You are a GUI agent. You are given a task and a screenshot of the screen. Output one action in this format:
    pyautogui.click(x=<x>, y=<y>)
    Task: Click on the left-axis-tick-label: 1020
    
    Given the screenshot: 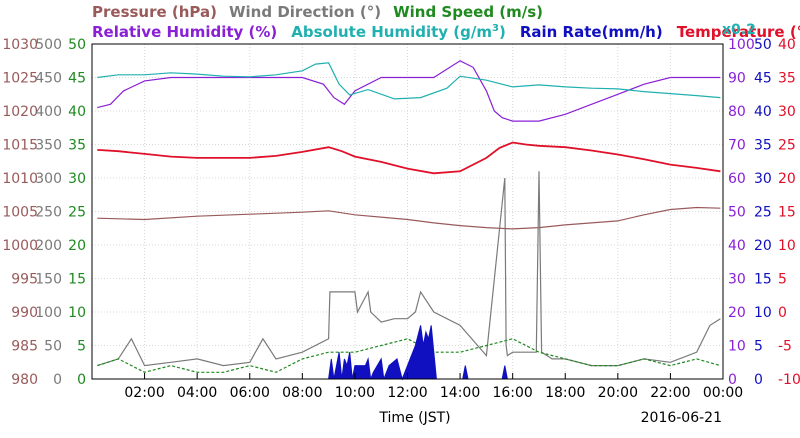 What is the action you would take?
    pyautogui.click(x=20, y=112)
    